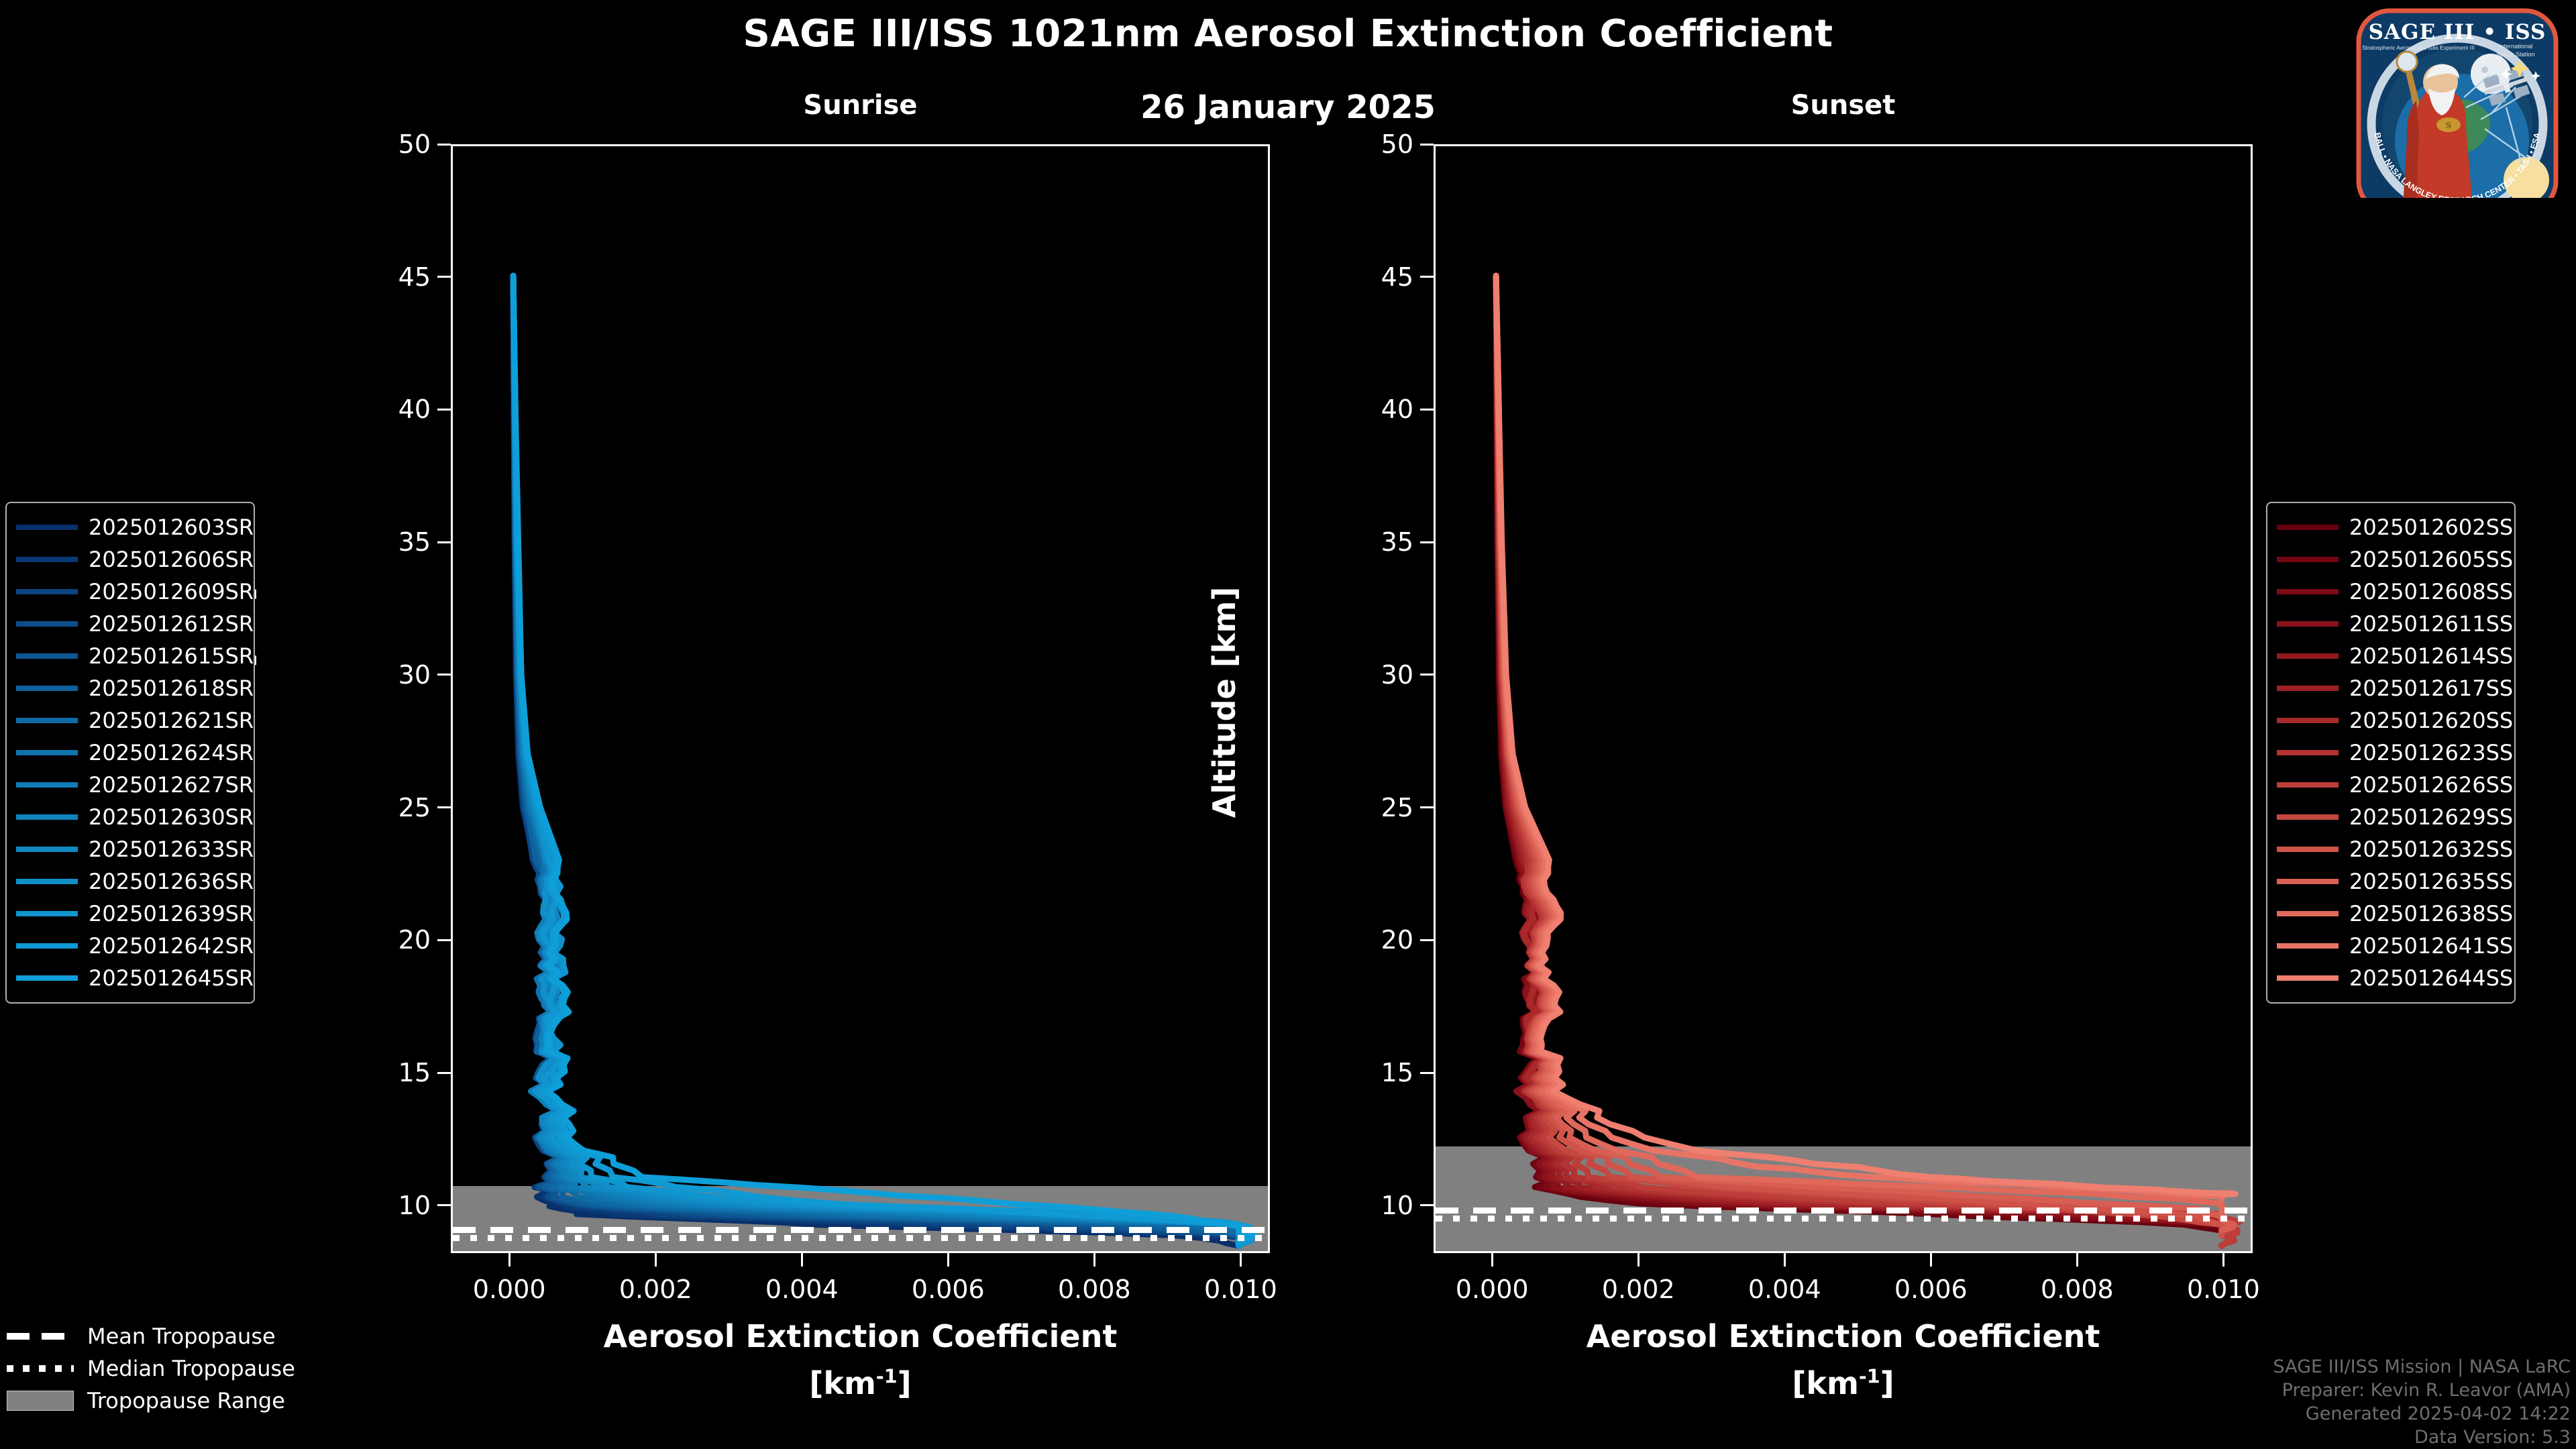 The image size is (2576, 1449). I want to click on legend-label: 2025012611SS, so click(2431, 624).